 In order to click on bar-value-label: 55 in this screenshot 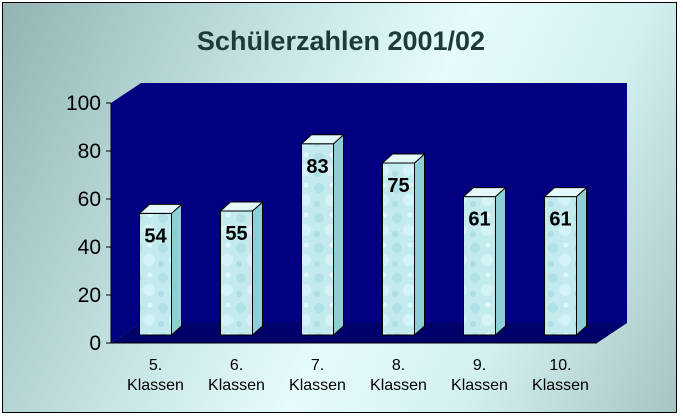, I will do `click(236, 234)`.